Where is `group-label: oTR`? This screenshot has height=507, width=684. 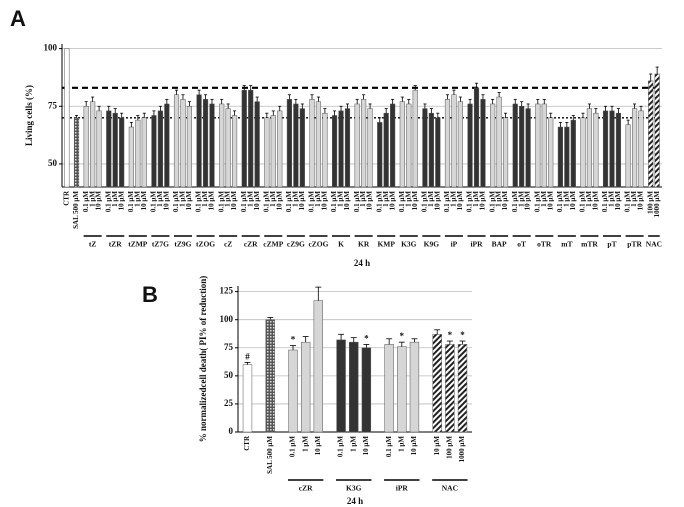
group-label: oTR is located at coordinates (544, 244).